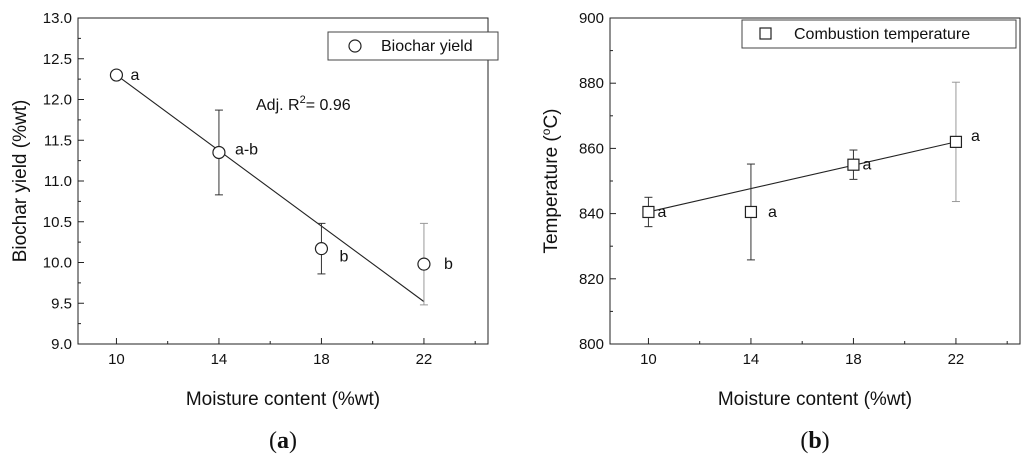  Describe the element at coordinates (57, 263) in the screenshot. I see `y-tick-label: 10.0` at that location.